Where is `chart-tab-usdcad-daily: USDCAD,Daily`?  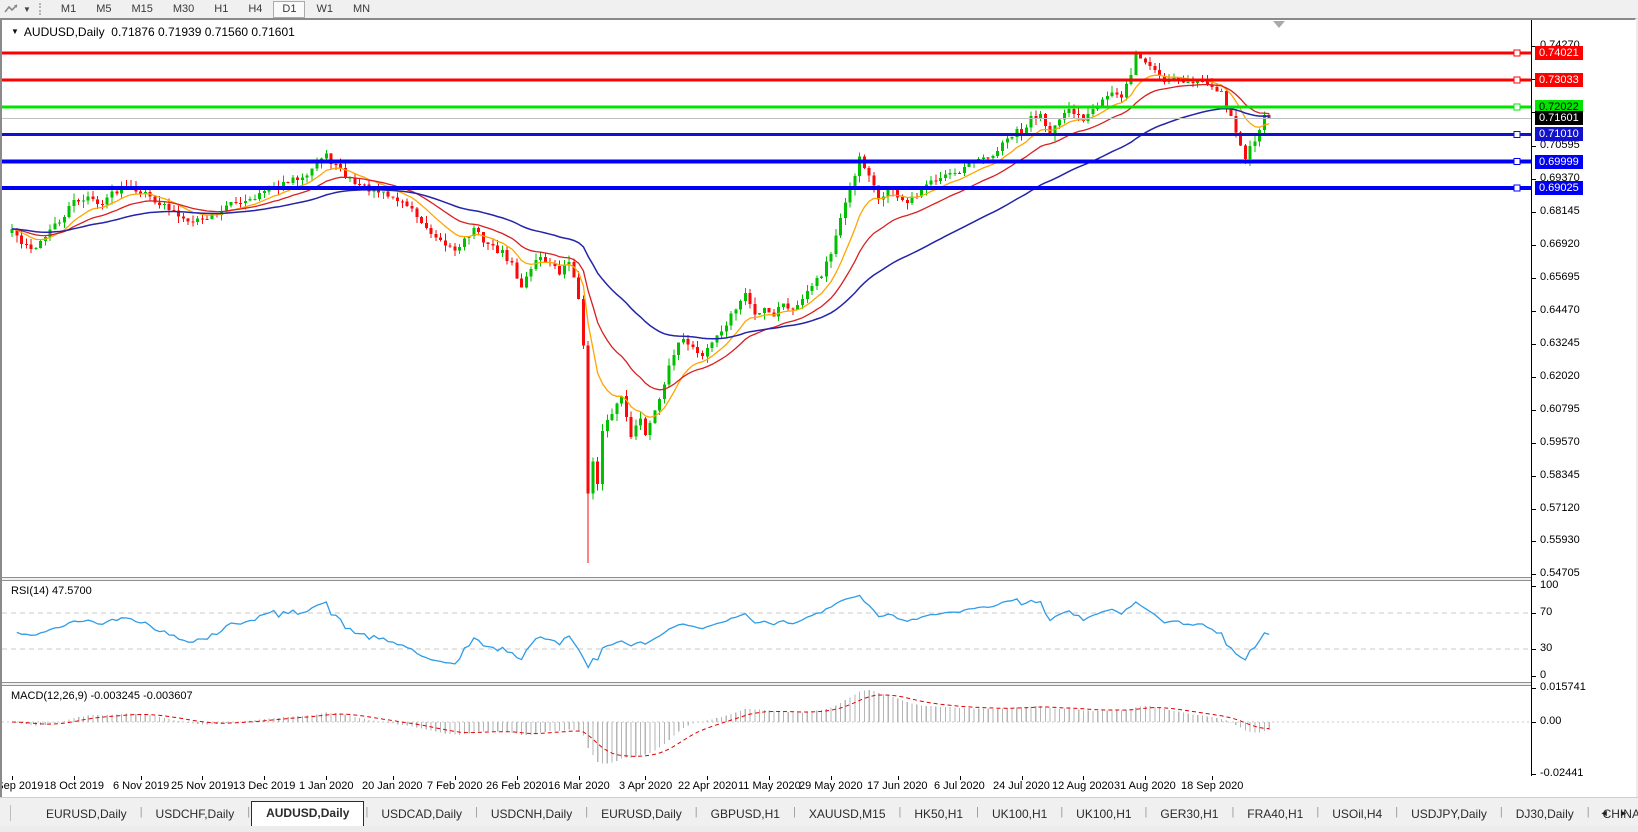
chart-tab-usdcad-daily: USDCAD,Daily is located at coordinates (421, 814).